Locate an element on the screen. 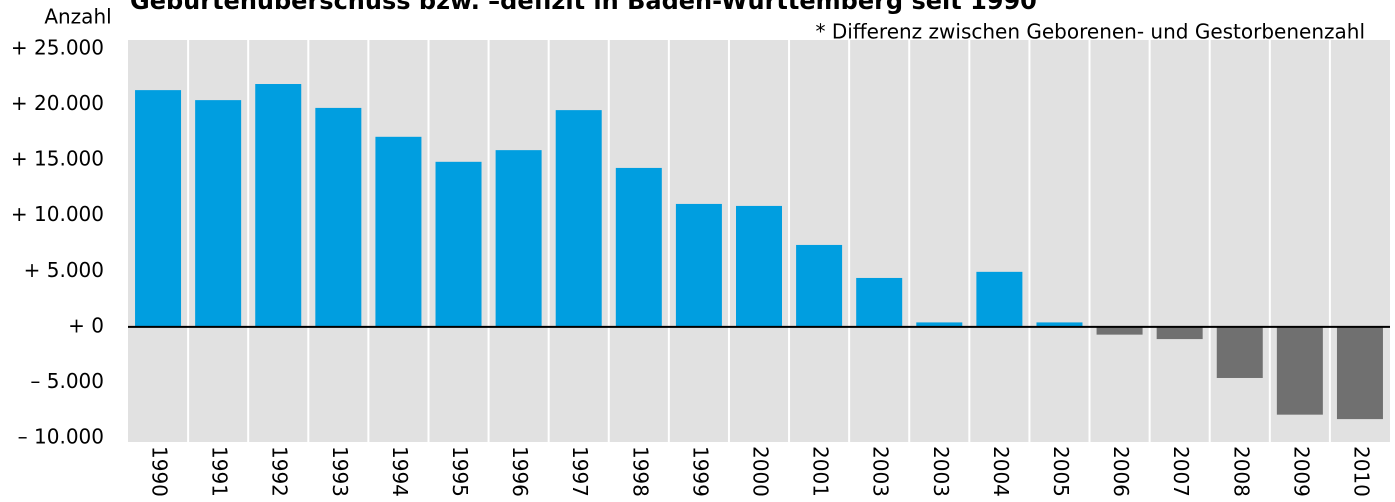 The width and height of the screenshot is (1395, 502). x-tick-label: 2001 is located at coordinates (821, 471).